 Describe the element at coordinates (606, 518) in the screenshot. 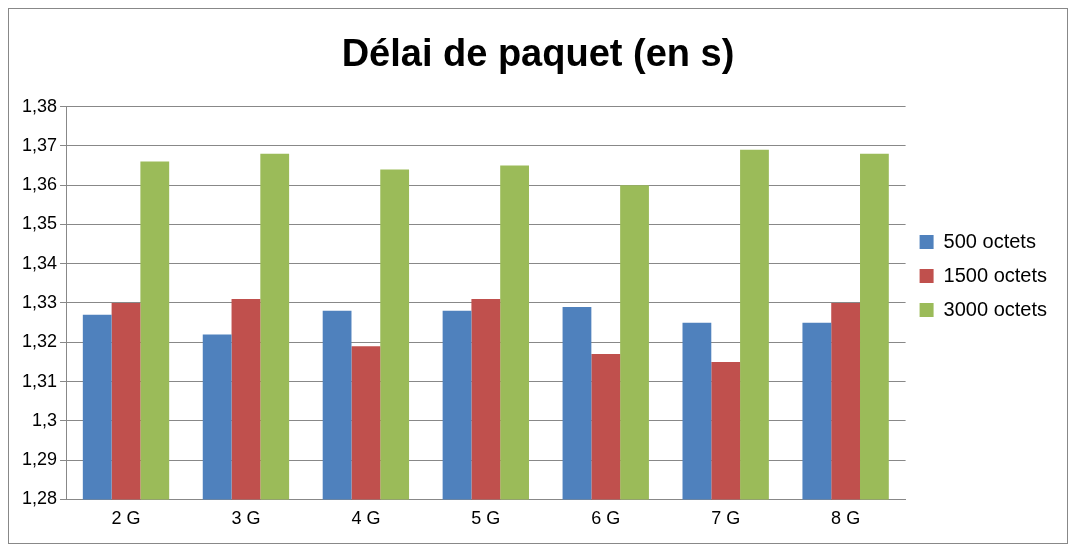

I see `x-tick-label: 6 G` at that location.